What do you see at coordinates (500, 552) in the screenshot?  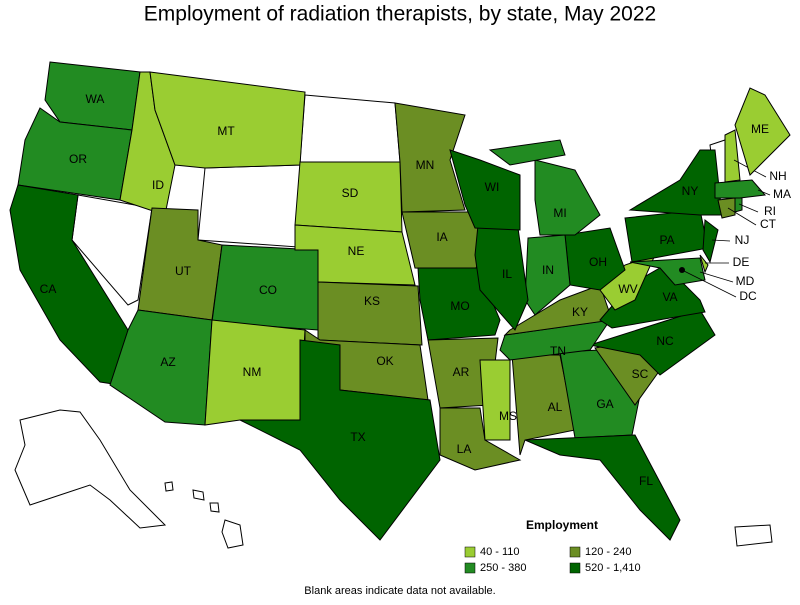 I see `legend-label: 40 - 110` at bounding box center [500, 552].